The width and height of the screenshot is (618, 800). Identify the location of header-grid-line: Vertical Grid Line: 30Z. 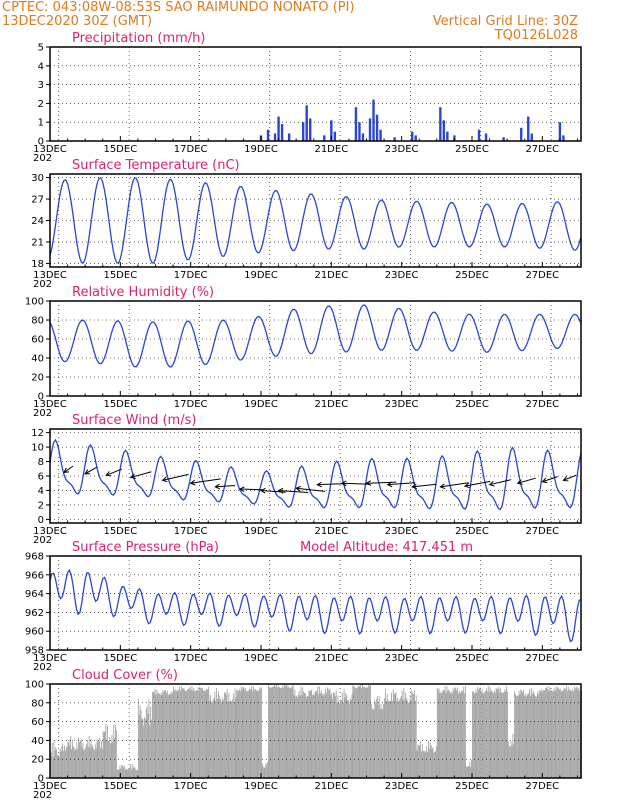
(505, 21).